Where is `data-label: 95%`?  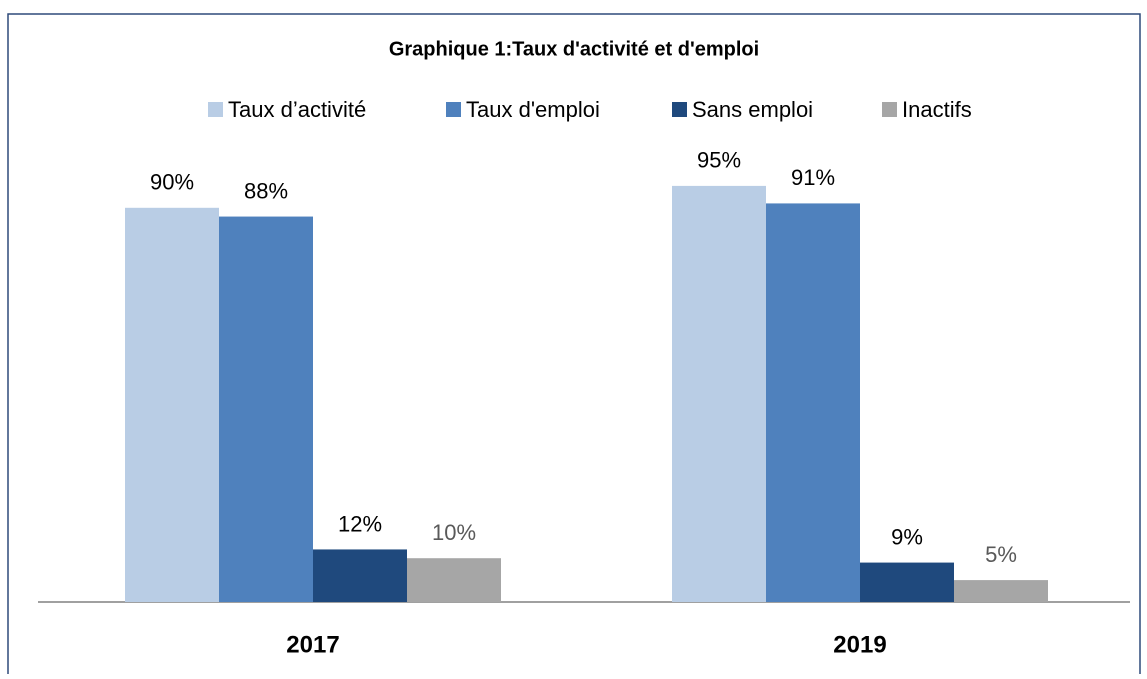 data-label: 95% is located at coordinates (719, 160).